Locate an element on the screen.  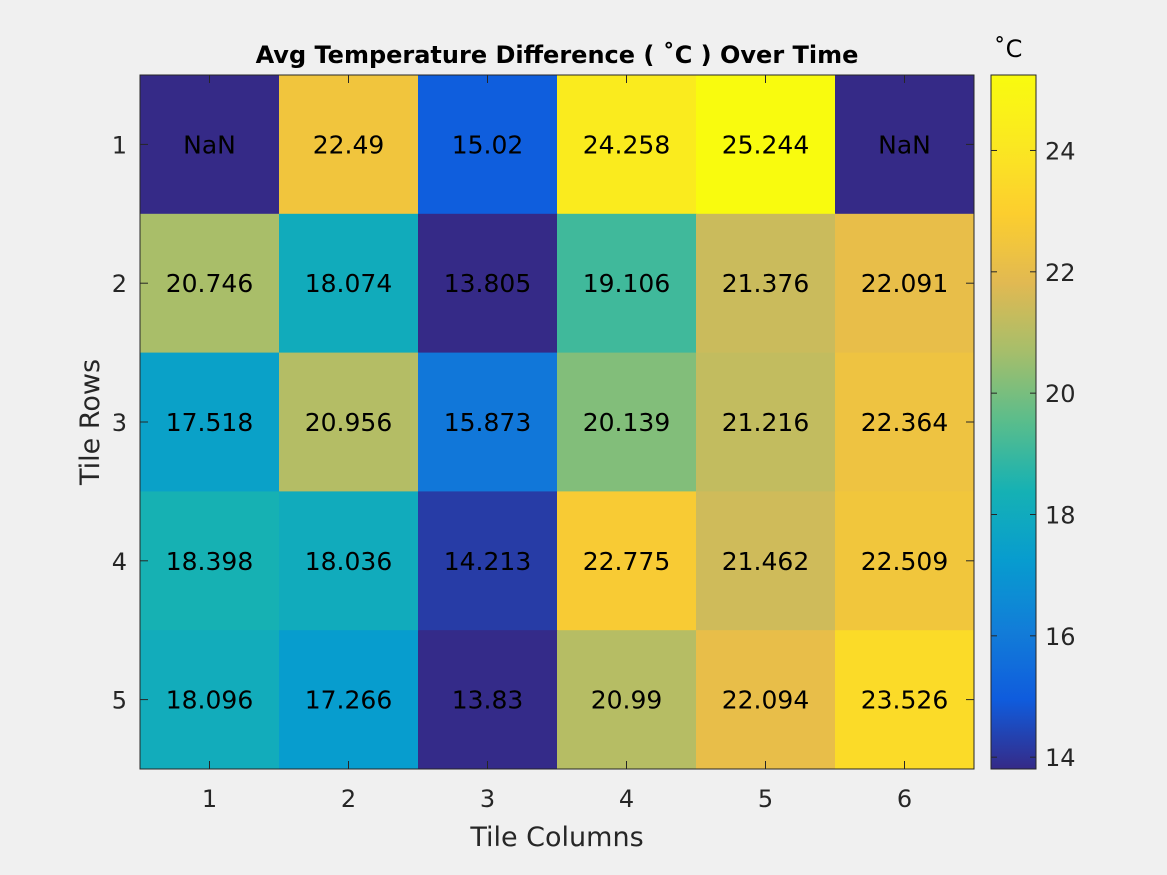
heatmap-cell-label: 22.094 is located at coordinates (765, 700).